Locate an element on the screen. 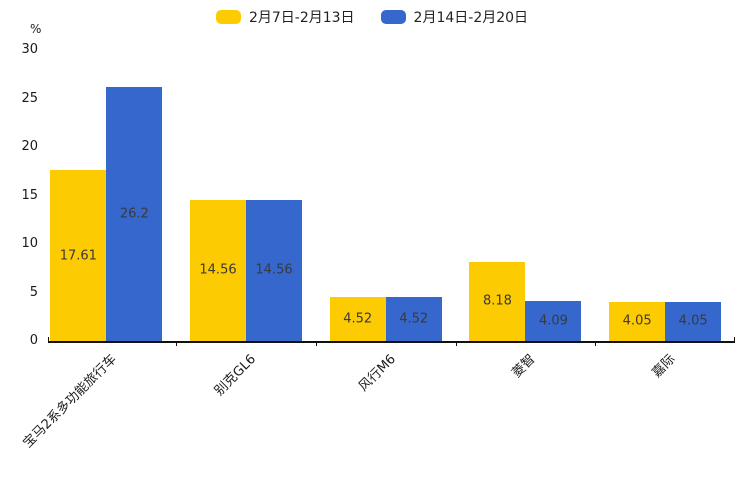 The height and width of the screenshot is (496, 744). legend-item: 2月7日-2月13日 is located at coordinates (285, 17).